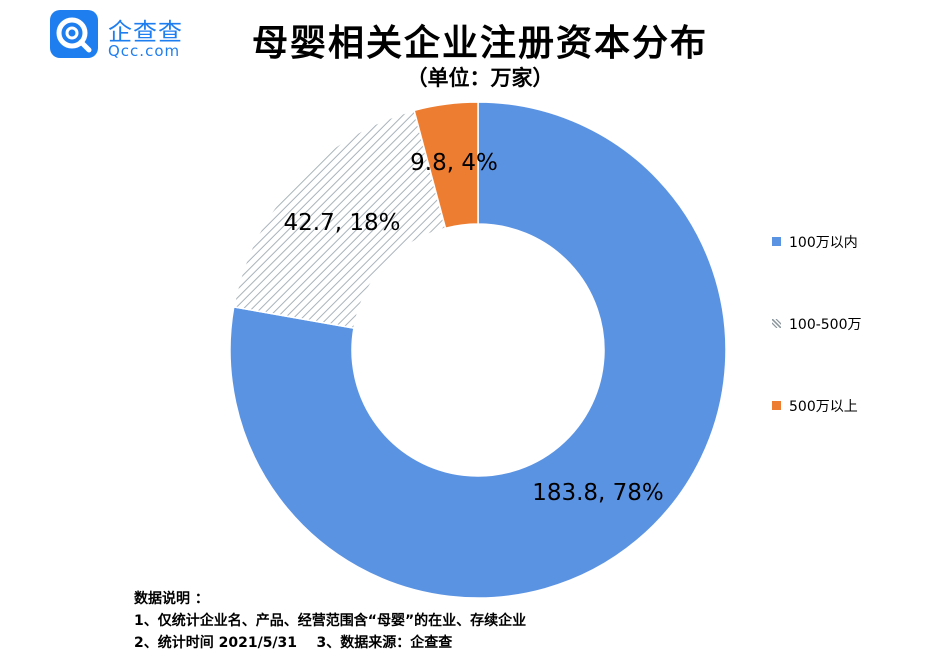 This screenshot has height=668, width=940. I want to click on legend-item-under-100: 100万以内, so click(852, 242).